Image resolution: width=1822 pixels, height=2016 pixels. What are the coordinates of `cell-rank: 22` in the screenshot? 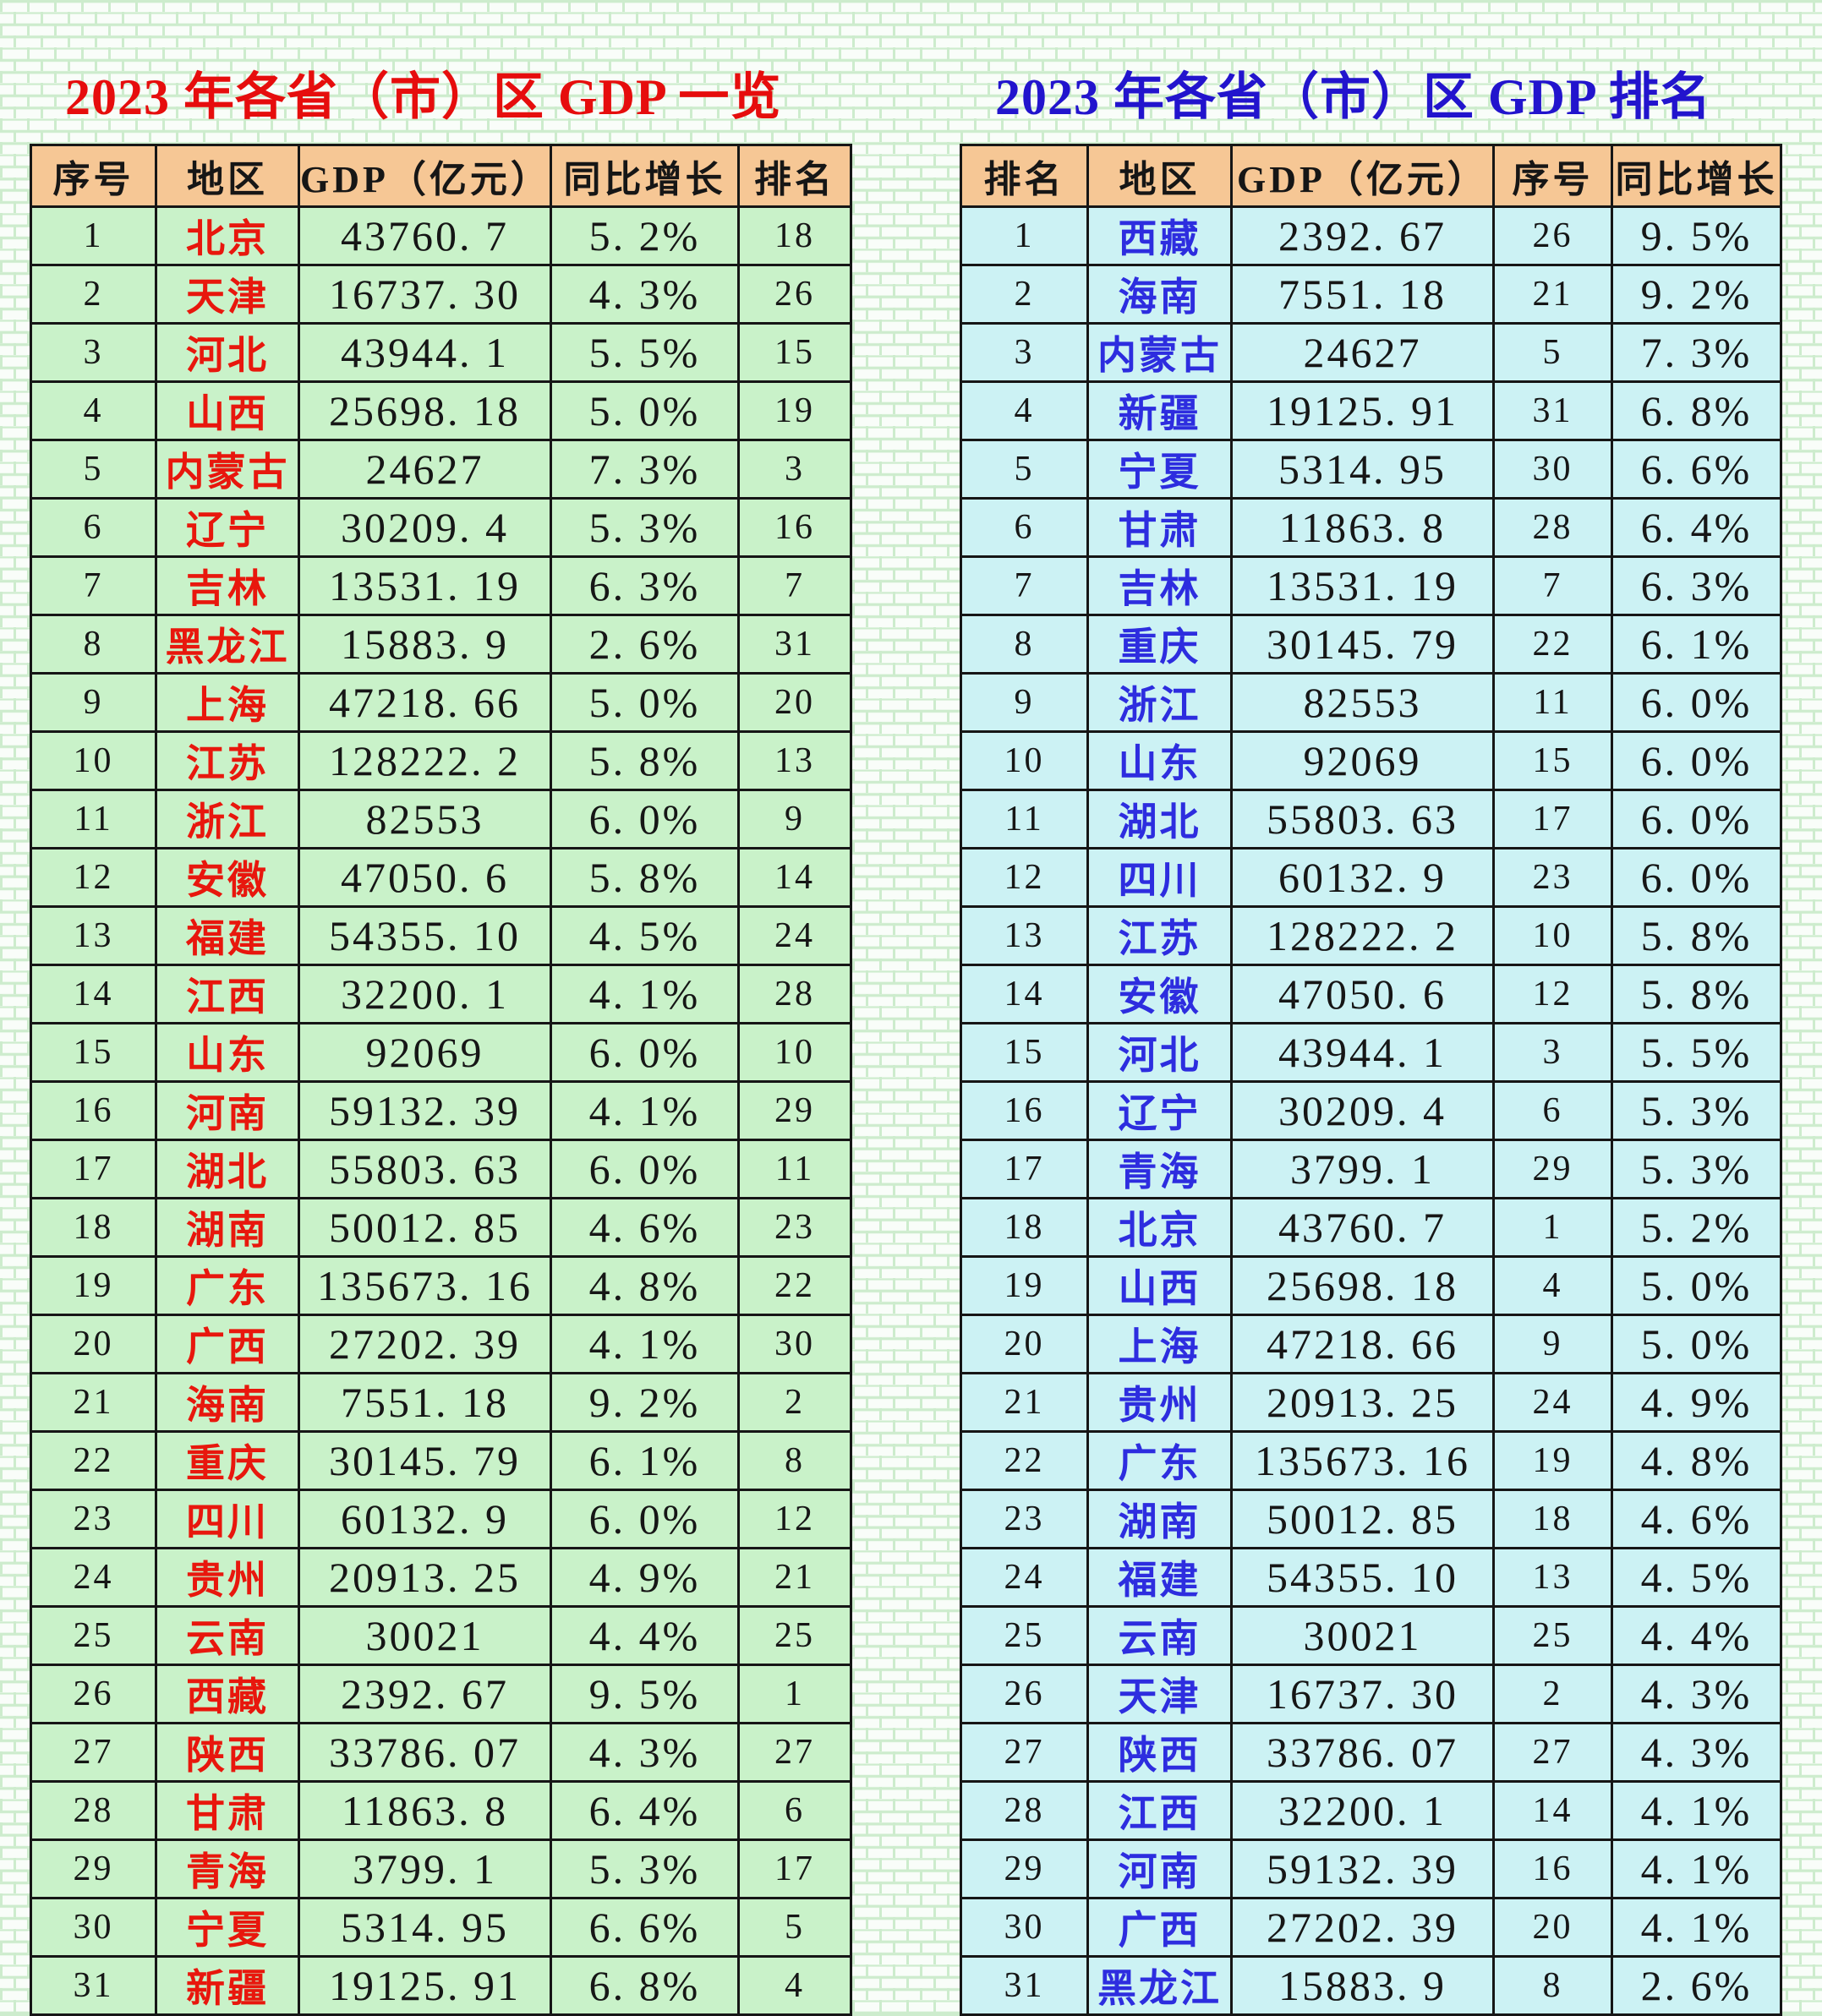 It's located at (794, 1285).